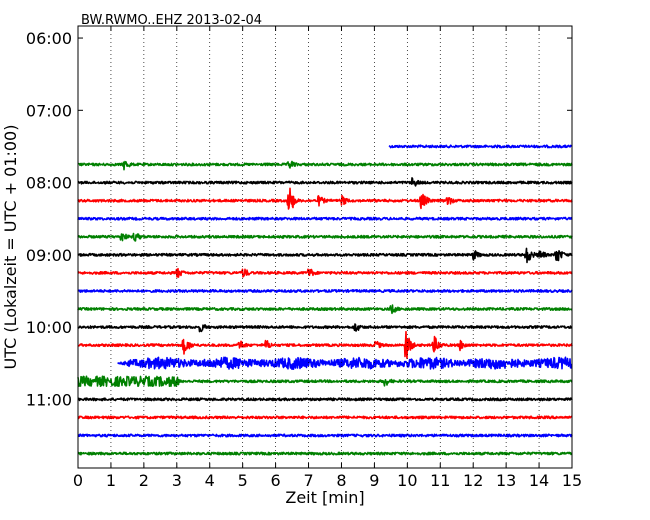 The image size is (650, 520). What do you see at coordinates (49, 110) in the screenshot?
I see `y-tick-label: 07:00` at bounding box center [49, 110].